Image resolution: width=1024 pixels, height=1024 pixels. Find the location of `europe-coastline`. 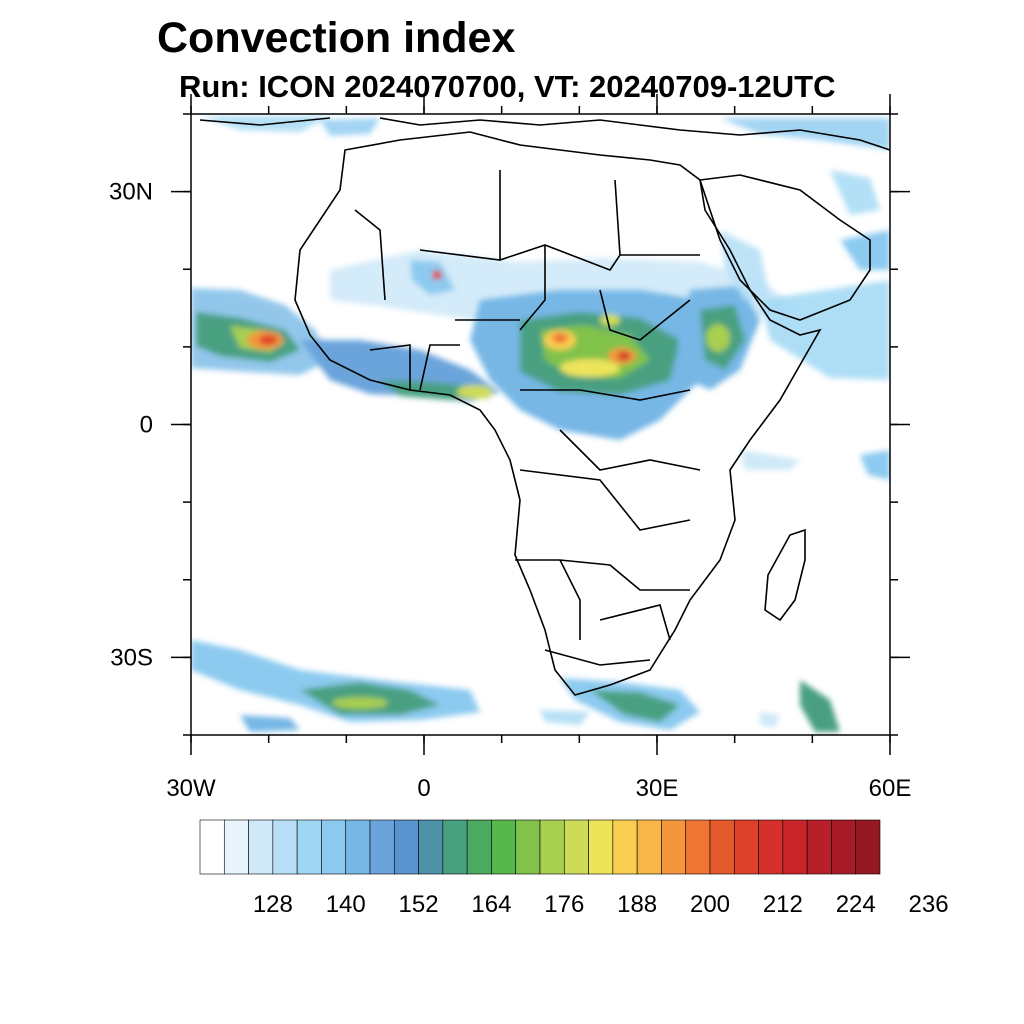

europe-coastline is located at coordinates (544, 134).